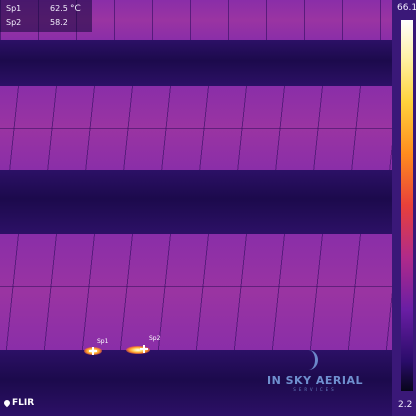  Describe the element at coordinates (315, 373) in the screenshot. I see `watermark-logo: IN SKY AERIAL SERVICES` at that location.